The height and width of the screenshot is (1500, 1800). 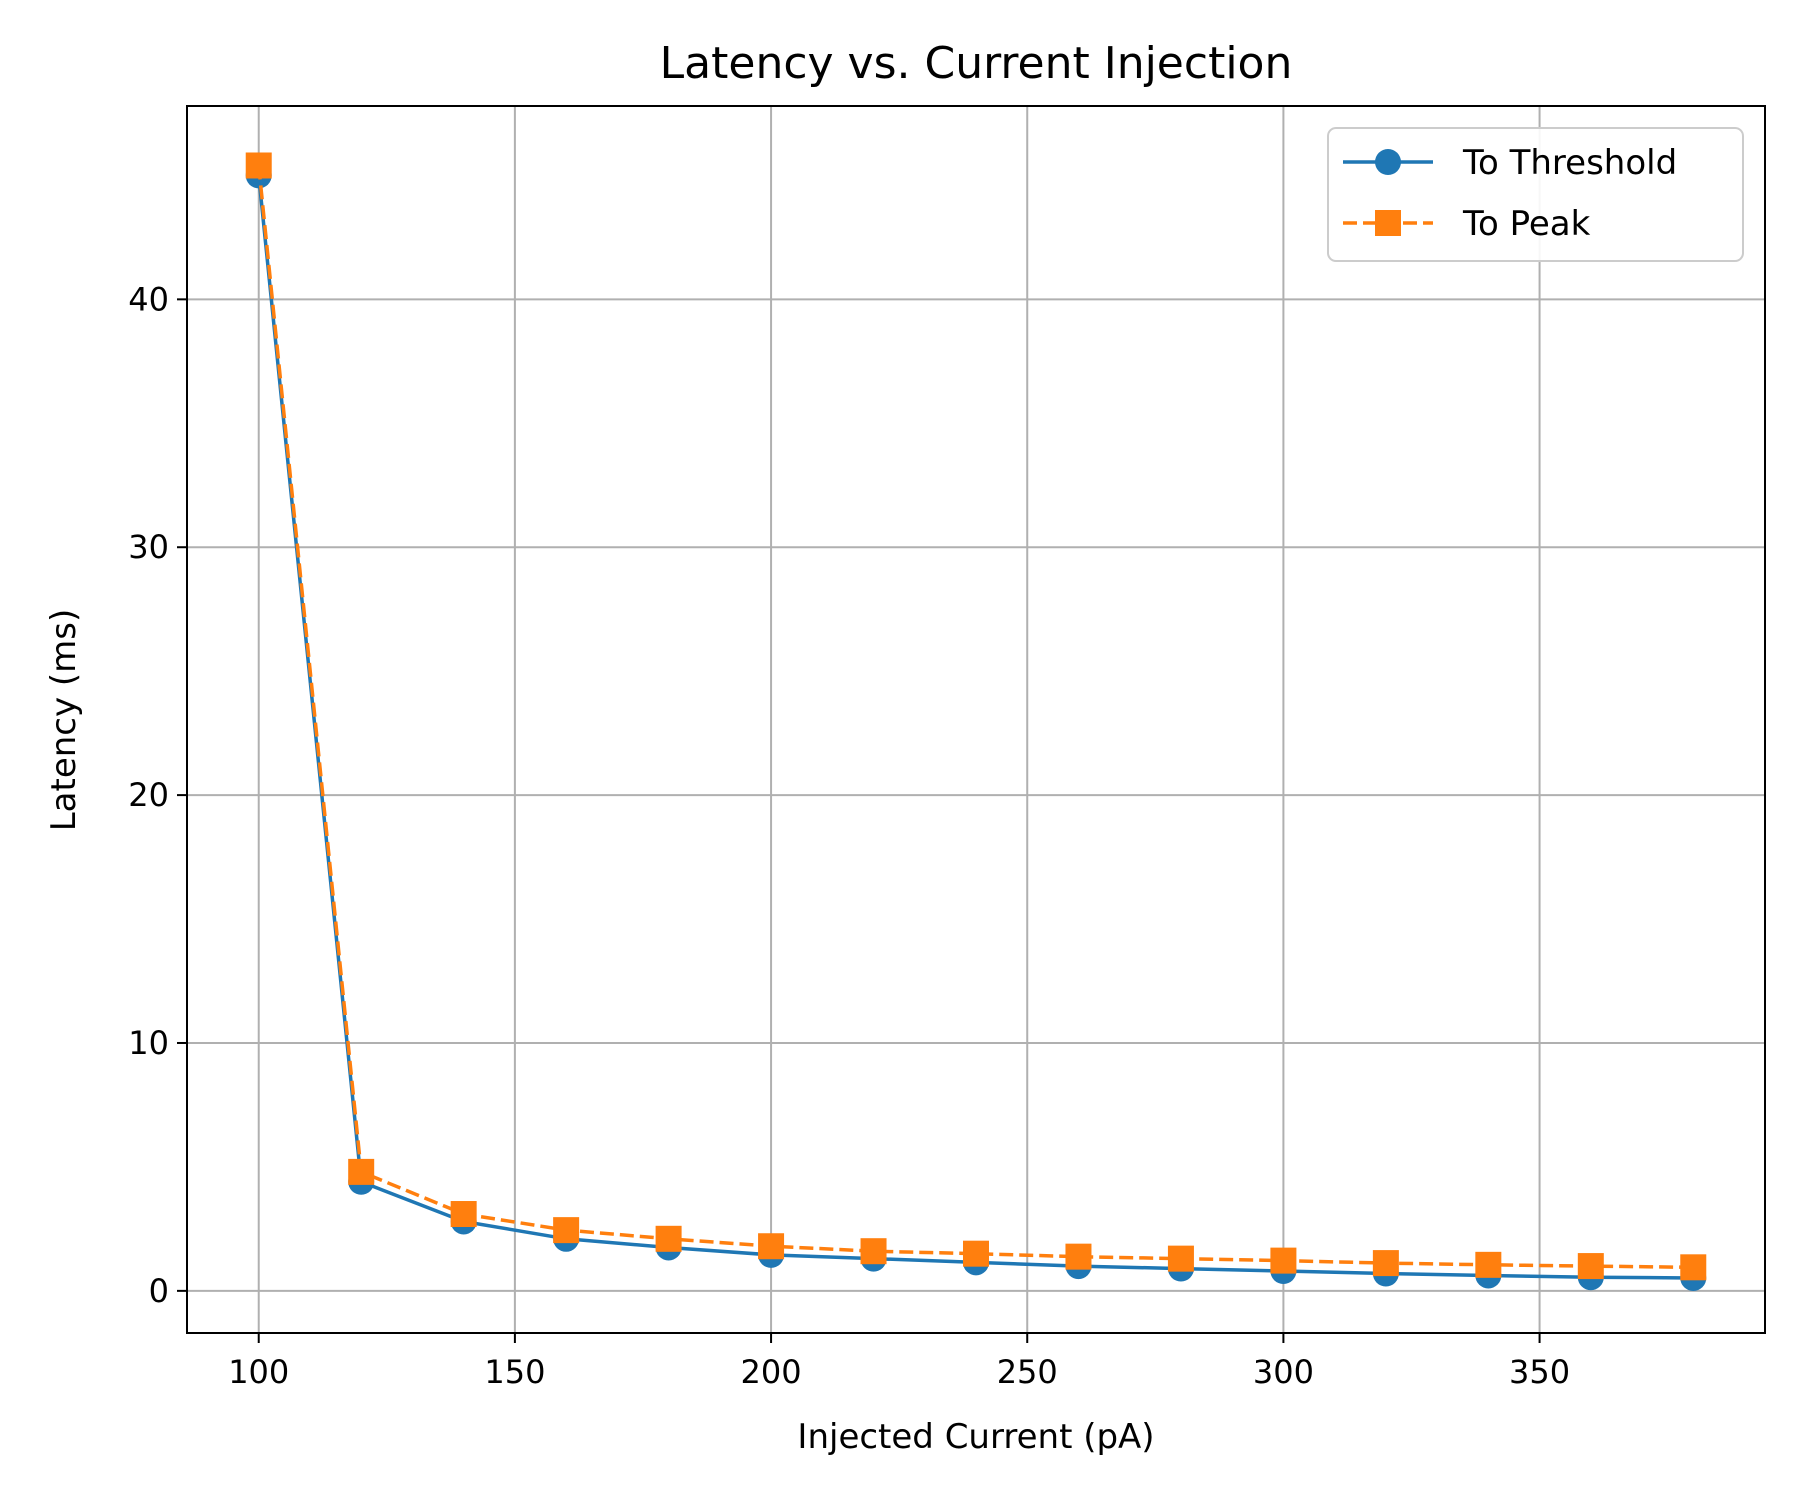 What do you see at coordinates (1539, 1372) in the screenshot?
I see `x-tick-label: 350` at bounding box center [1539, 1372].